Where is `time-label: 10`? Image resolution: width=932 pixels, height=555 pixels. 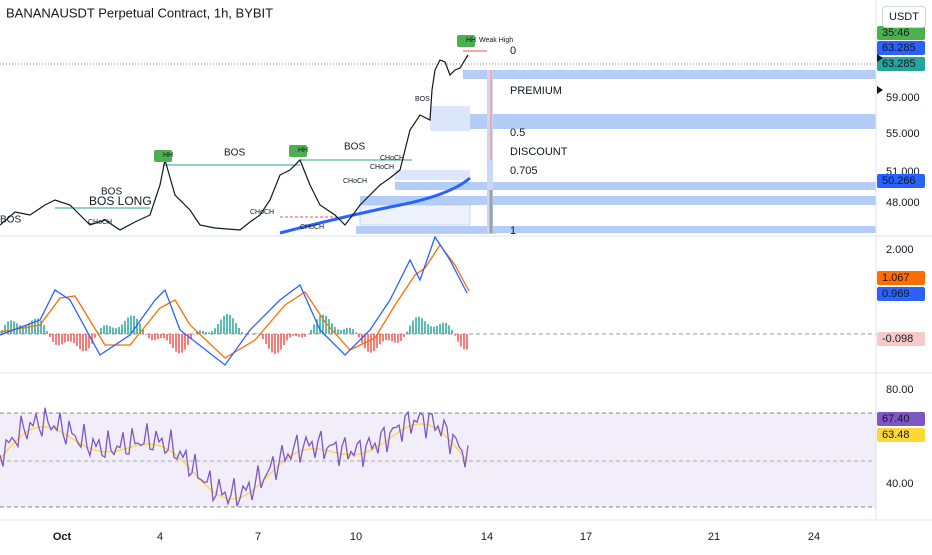
time-label: 10 is located at coordinates (356, 537).